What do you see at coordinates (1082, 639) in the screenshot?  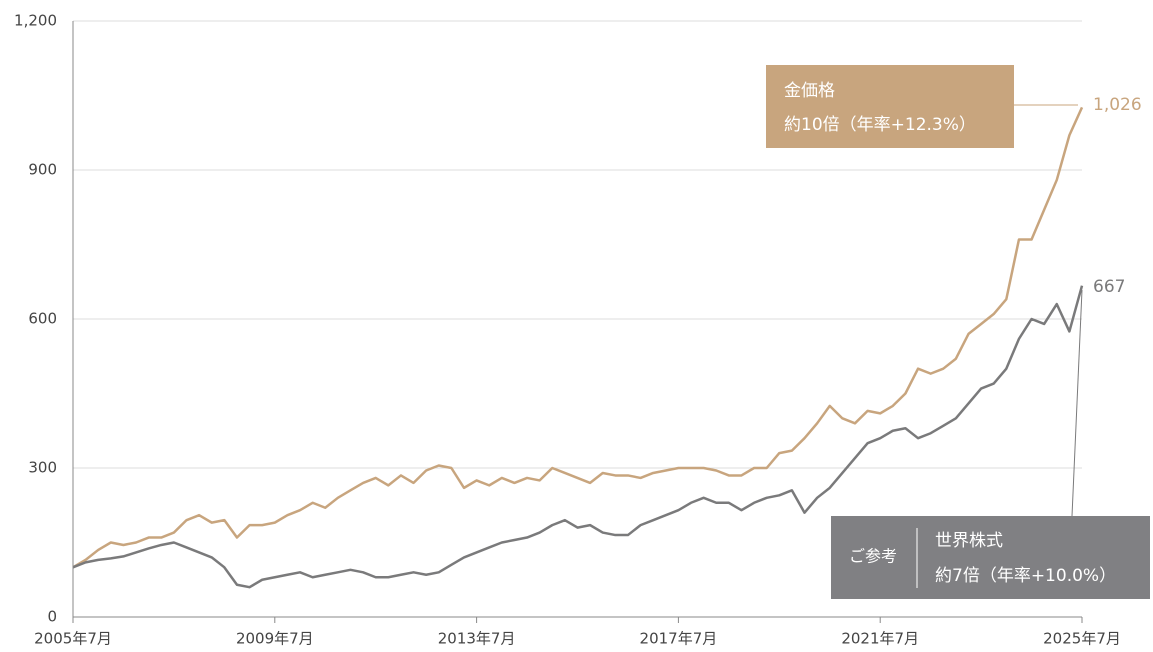 I see `x-tick-label: 2025年7月` at bounding box center [1082, 639].